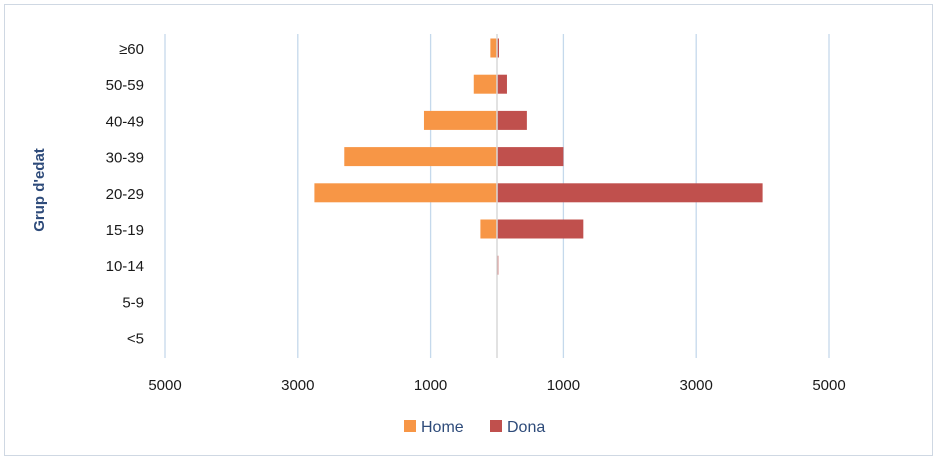 The image size is (939, 462). Describe the element at coordinates (828, 385) in the screenshot. I see `x-tick-label-5: 5000` at that location.